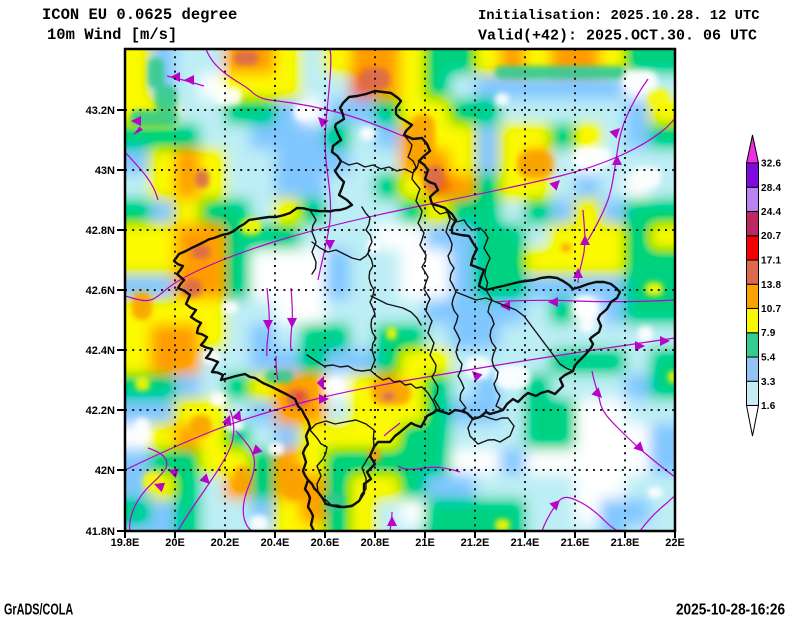  Describe the element at coordinates (425, 543) in the screenshot. I see `svg-text: 21E` at that location.